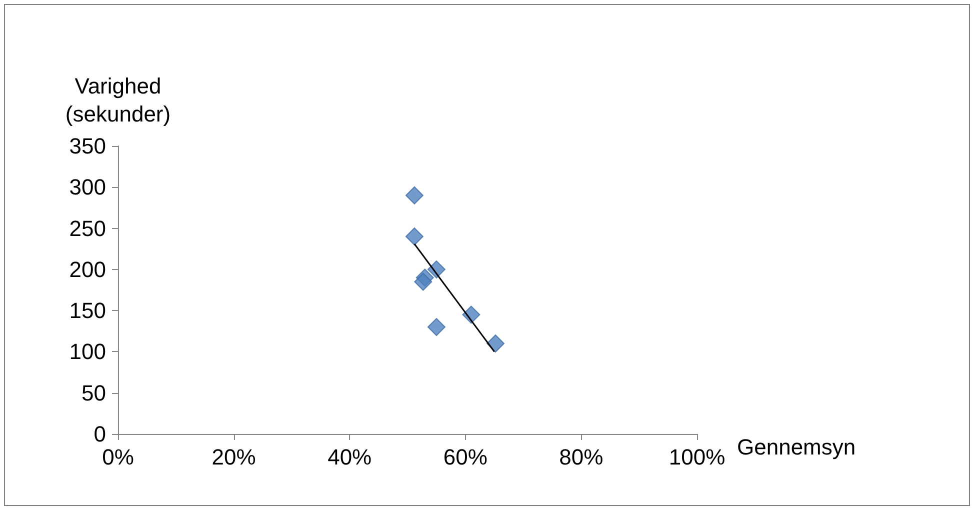 The width and height of the screenshot is (976, 512). What do you see at coordinates (87, 228) in the screenshot?
I see `y-tick-label: 250` at bounding box center [87, 228].